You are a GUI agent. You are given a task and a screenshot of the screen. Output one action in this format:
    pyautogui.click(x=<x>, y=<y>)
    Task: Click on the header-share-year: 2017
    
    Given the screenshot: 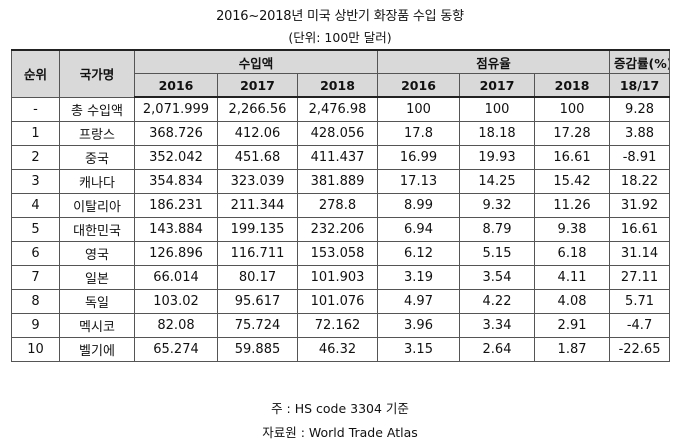 What is the action you would take?
    pyautogui.click(x=497, y=85)
    